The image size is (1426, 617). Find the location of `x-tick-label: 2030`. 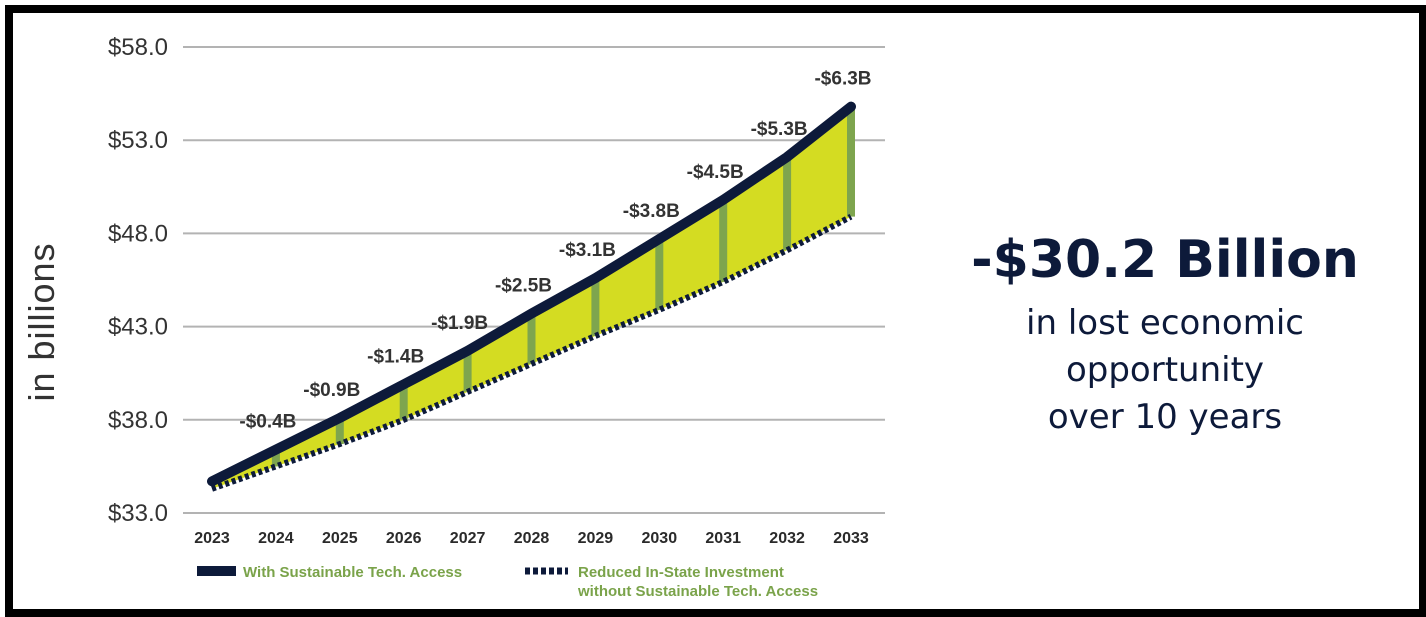

x-tick-label: 2030 is located at coordinates (660, 538).